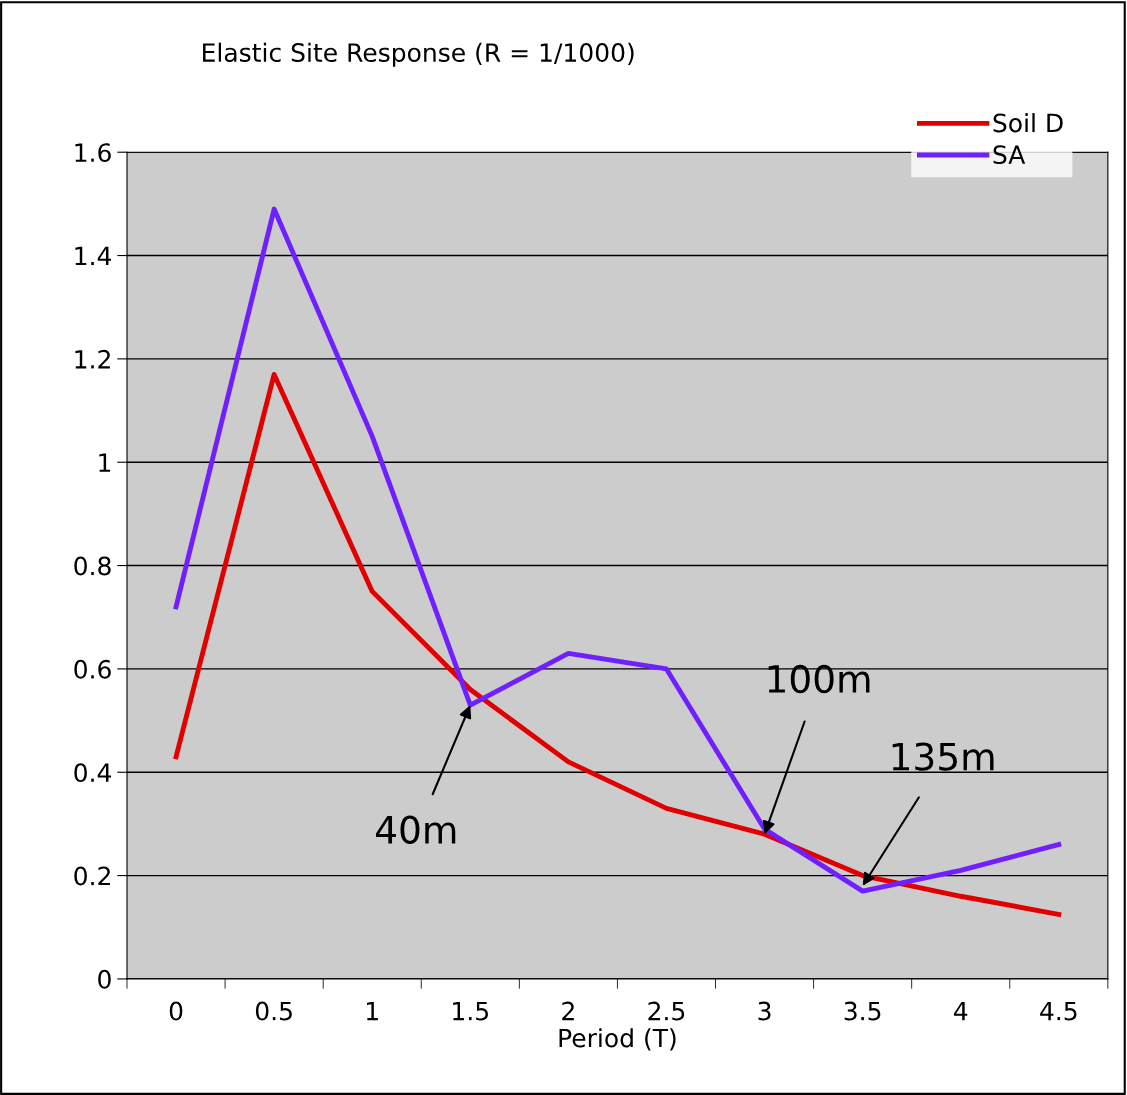 The image size is (1127, 1095). What do you see at coordinates (104, 979) in the screenshot?
I see `y-tick-label: 0` at bounding box center [104, 979].